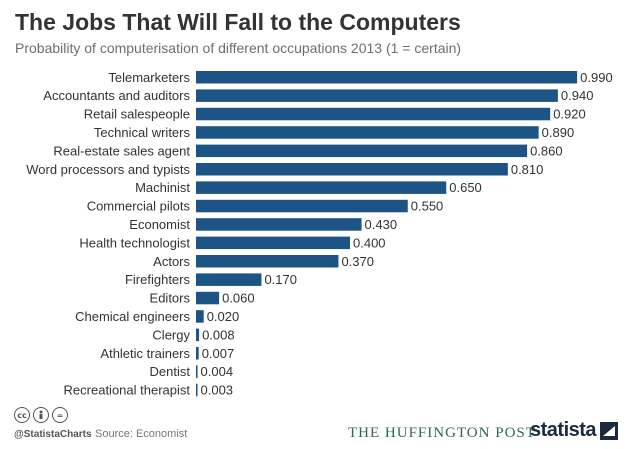 This screenshot has height=449, width=630. I want to click on value-label: 0.990, so click(596, 77).